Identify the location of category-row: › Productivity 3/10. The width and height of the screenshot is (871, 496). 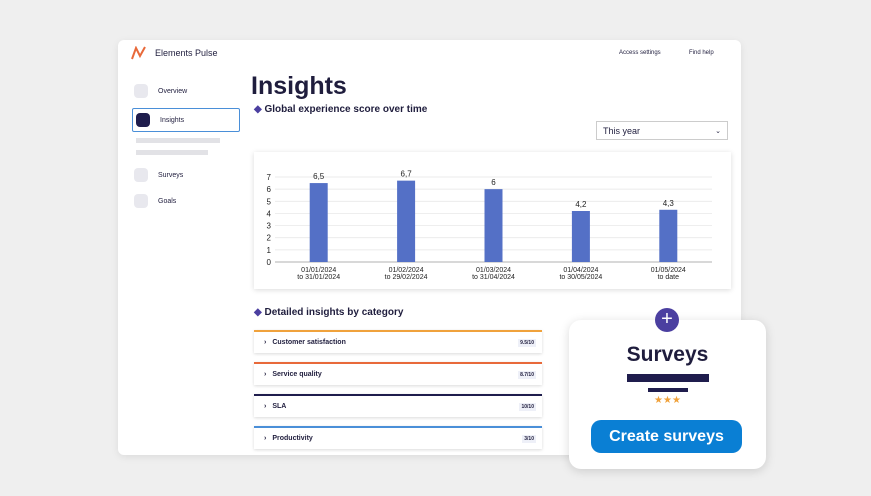
(398, 437).